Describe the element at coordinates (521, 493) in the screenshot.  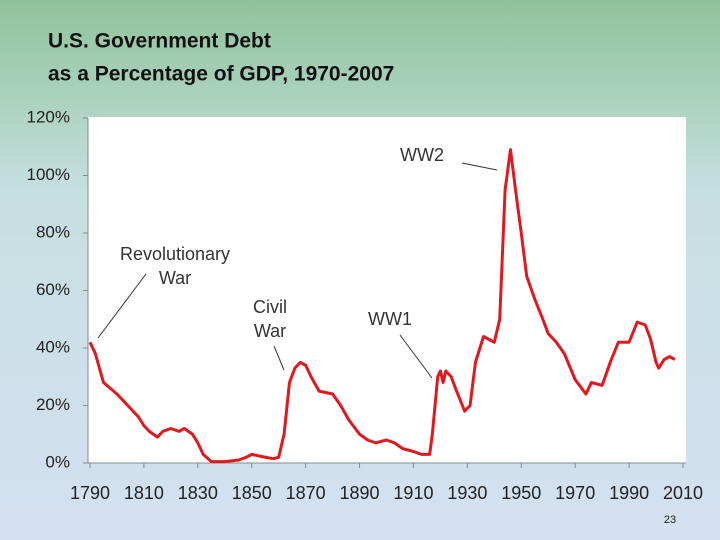
I see `x-tick-label: 1950` at that location.